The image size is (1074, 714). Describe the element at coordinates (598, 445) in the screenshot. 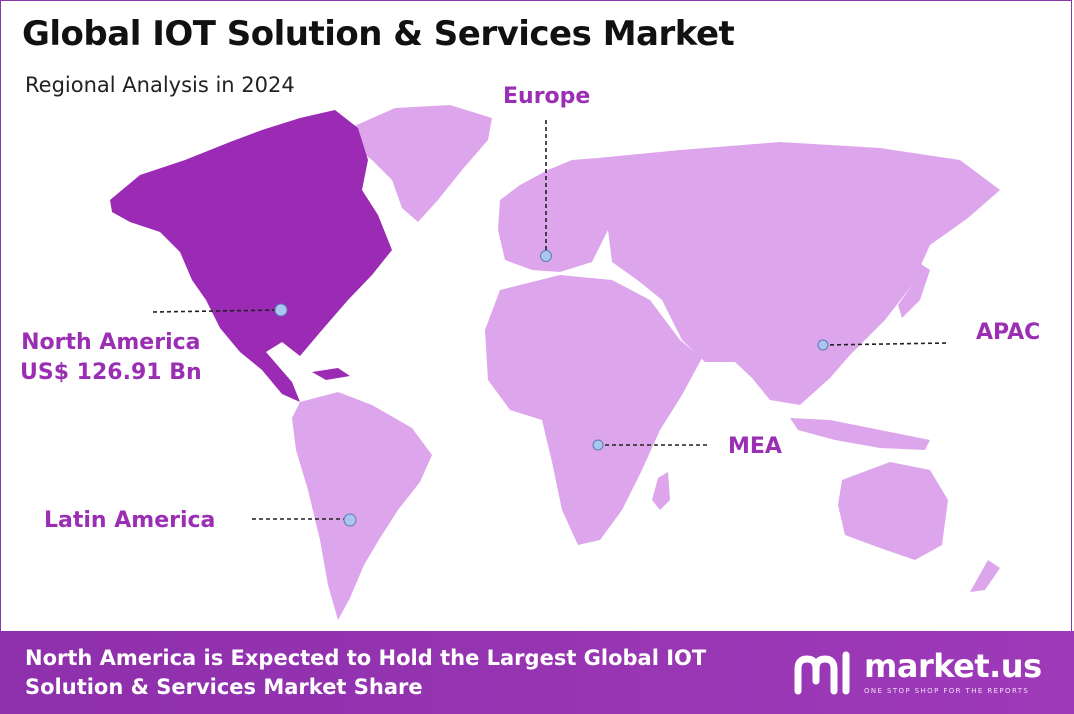

I see `mea-marker` at that location.